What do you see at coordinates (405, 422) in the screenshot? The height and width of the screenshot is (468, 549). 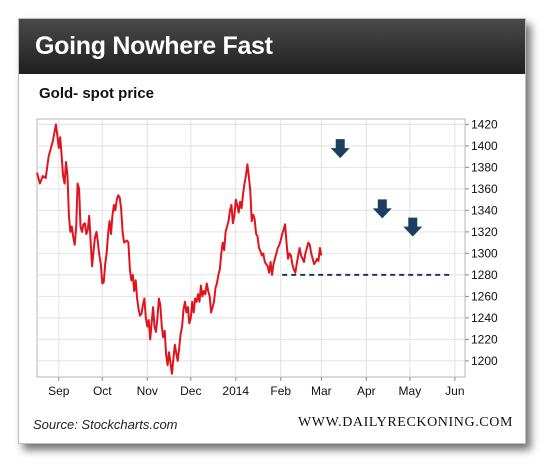 I see `brand-link: WWW.DAILYRECKONING.COM` at bounding box center [405, 422].